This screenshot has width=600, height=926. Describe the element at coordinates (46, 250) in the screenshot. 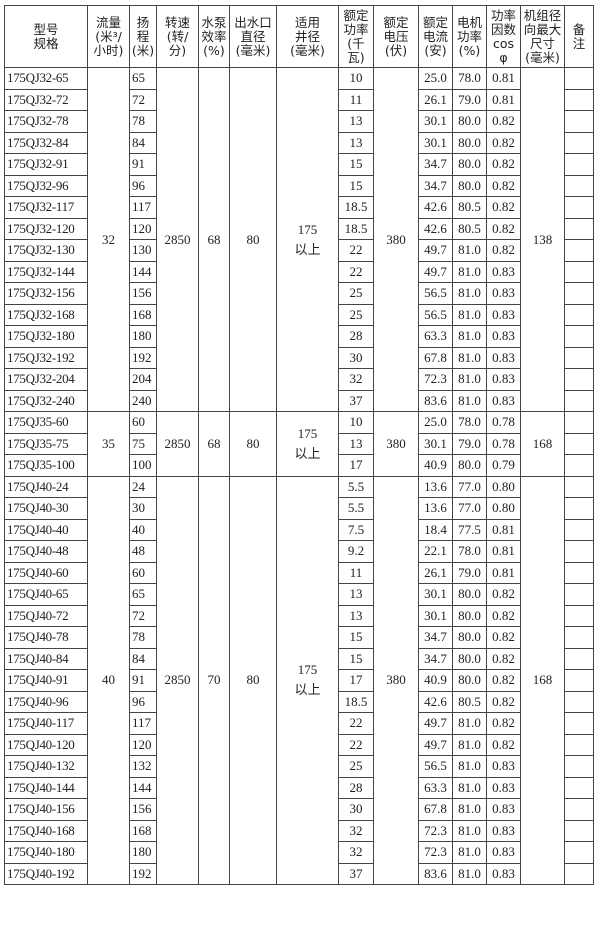

I see `model-cell: 175QJ32-130` at that location.